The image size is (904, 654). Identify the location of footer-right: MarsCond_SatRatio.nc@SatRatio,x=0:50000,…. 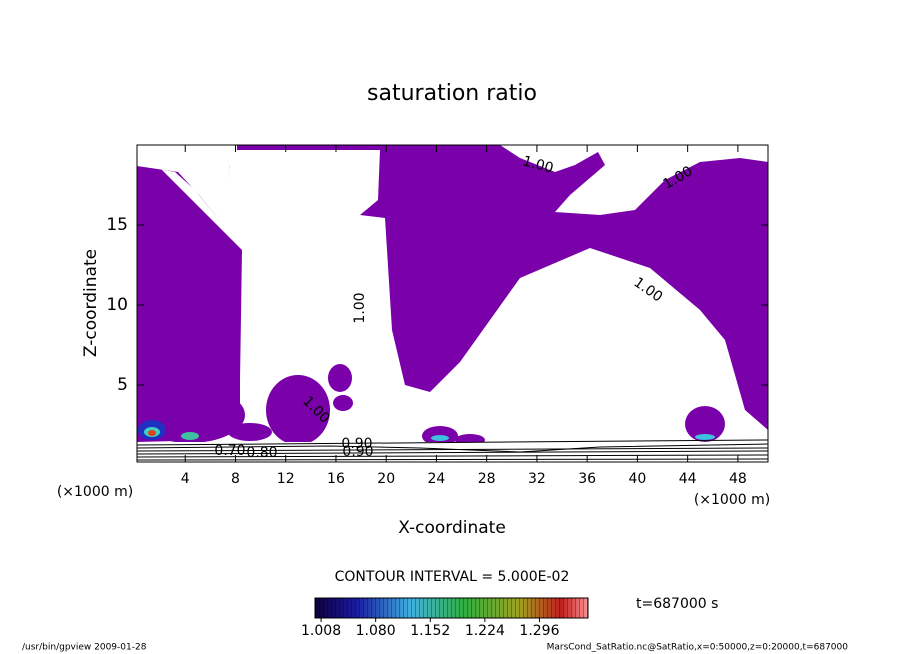
(698, 648).